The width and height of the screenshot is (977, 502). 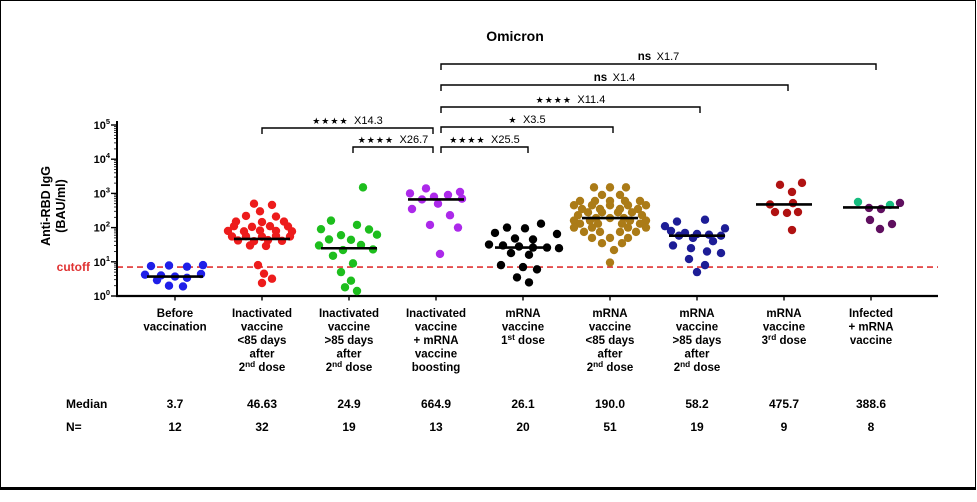 What do you see at coordinates (349, 427) in the screenshot?
I see `n-value: 19` at bounding box center [349, 427].